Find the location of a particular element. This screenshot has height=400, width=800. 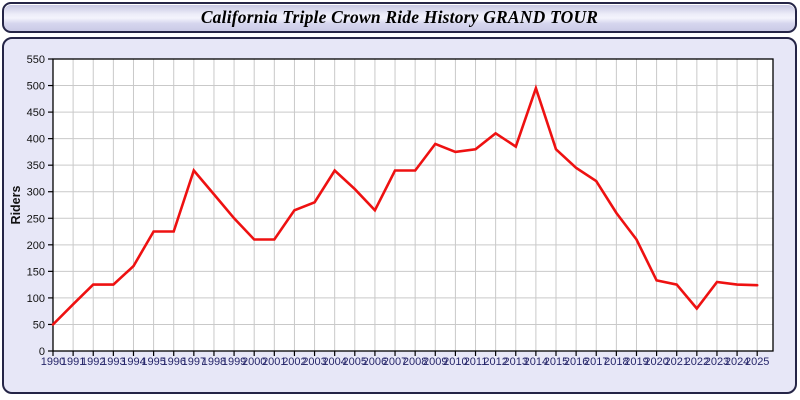

x-tick-label: 2017 is located at coordinates (596, 362).